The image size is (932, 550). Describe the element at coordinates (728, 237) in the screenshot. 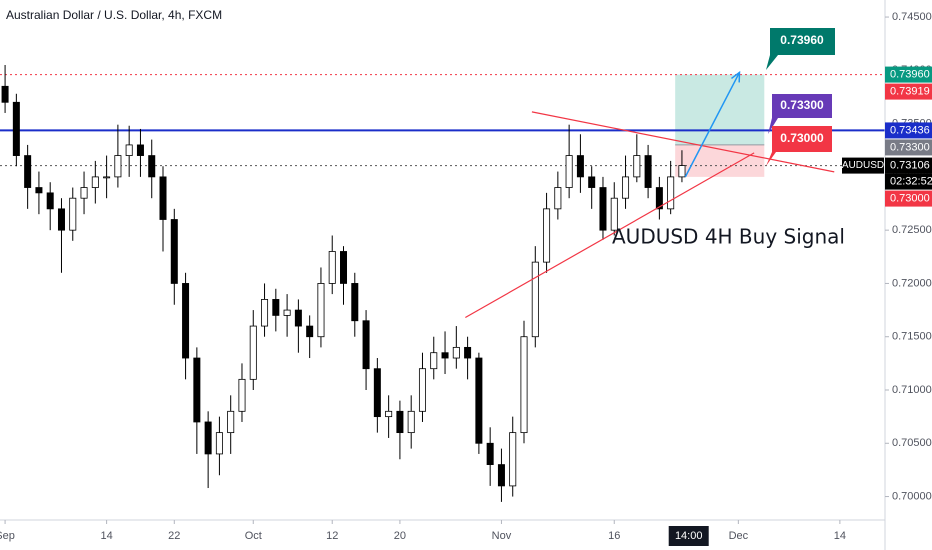

I see `annotation: AUDUSD 4H Buy Signal` at that location.